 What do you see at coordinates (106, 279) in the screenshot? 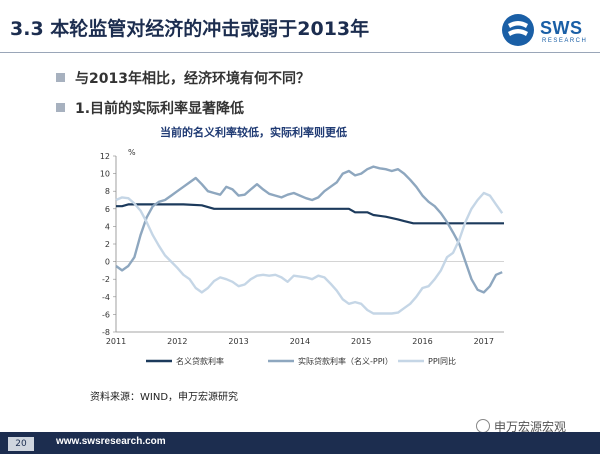
I see `y-tick-label: -2` at bounding box center [106, 279].